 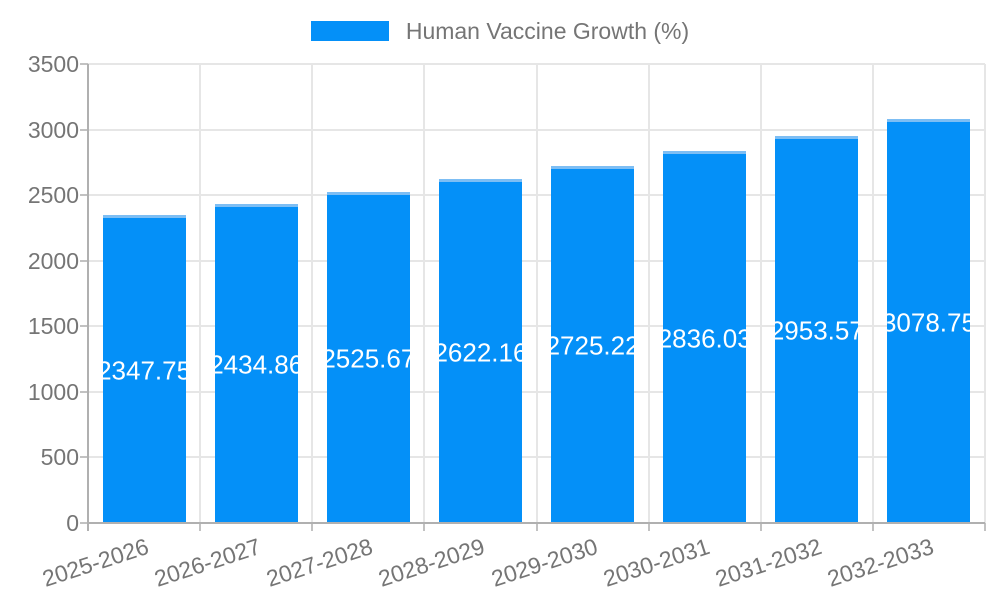 What do you see at coordinates (880, 562) in the screenshot?
I see `x-axis-tick-label: 2032-2033` at bounding box center [880, 562].